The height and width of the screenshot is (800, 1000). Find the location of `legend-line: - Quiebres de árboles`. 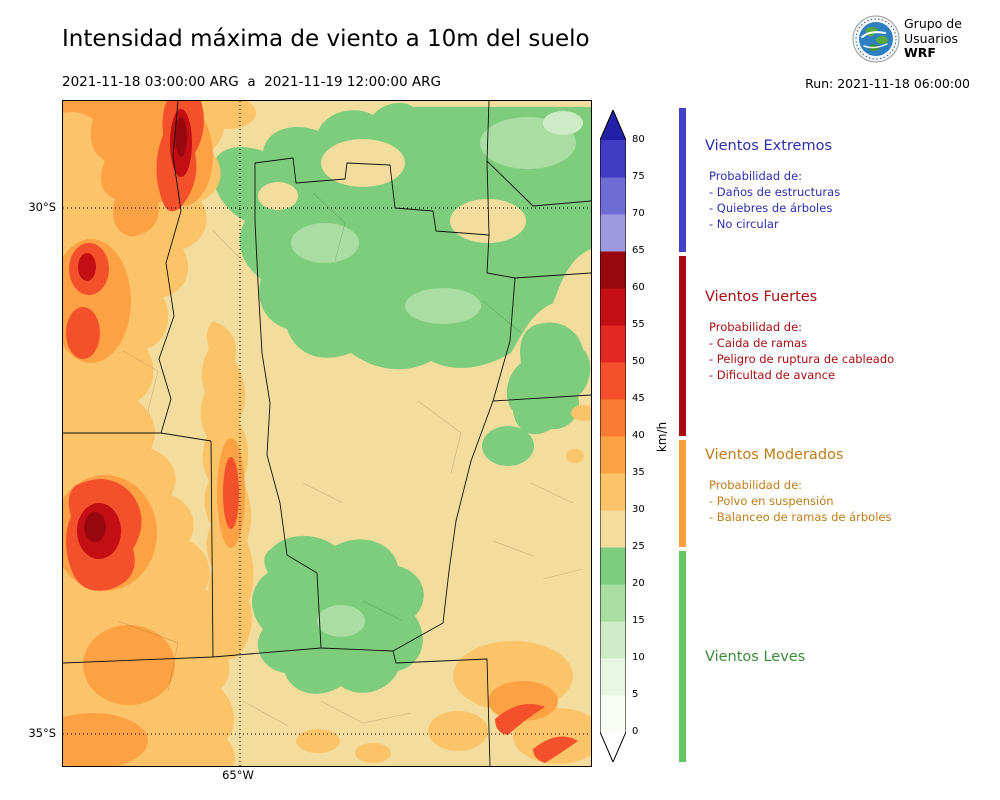

legend-line: - Quiebres de árboles is located at coordinates (771, 208).